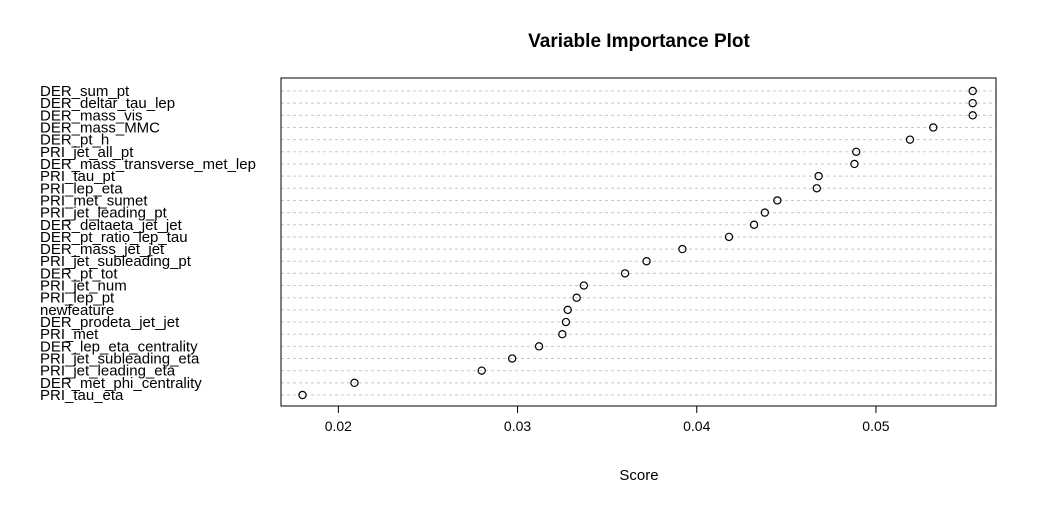  What do you see at coordinates (91, 115) in the screenshot?
I see `category-label: DER_mass_vis` at bounding box center [91, 115].